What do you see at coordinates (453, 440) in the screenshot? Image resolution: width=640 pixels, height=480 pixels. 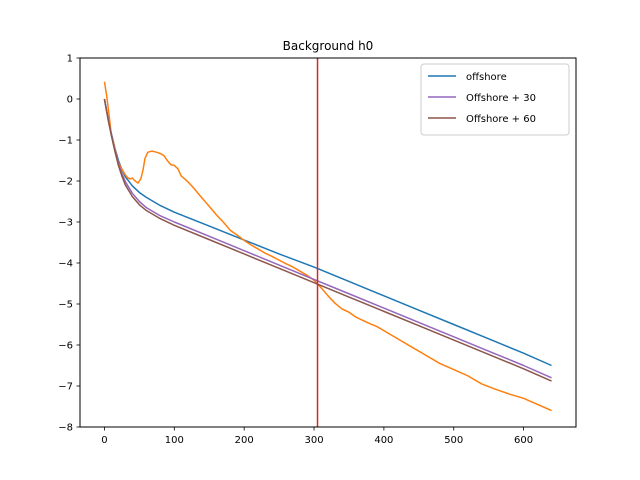 I see `x-tick-label: 500` at bounding box center [453, 440].